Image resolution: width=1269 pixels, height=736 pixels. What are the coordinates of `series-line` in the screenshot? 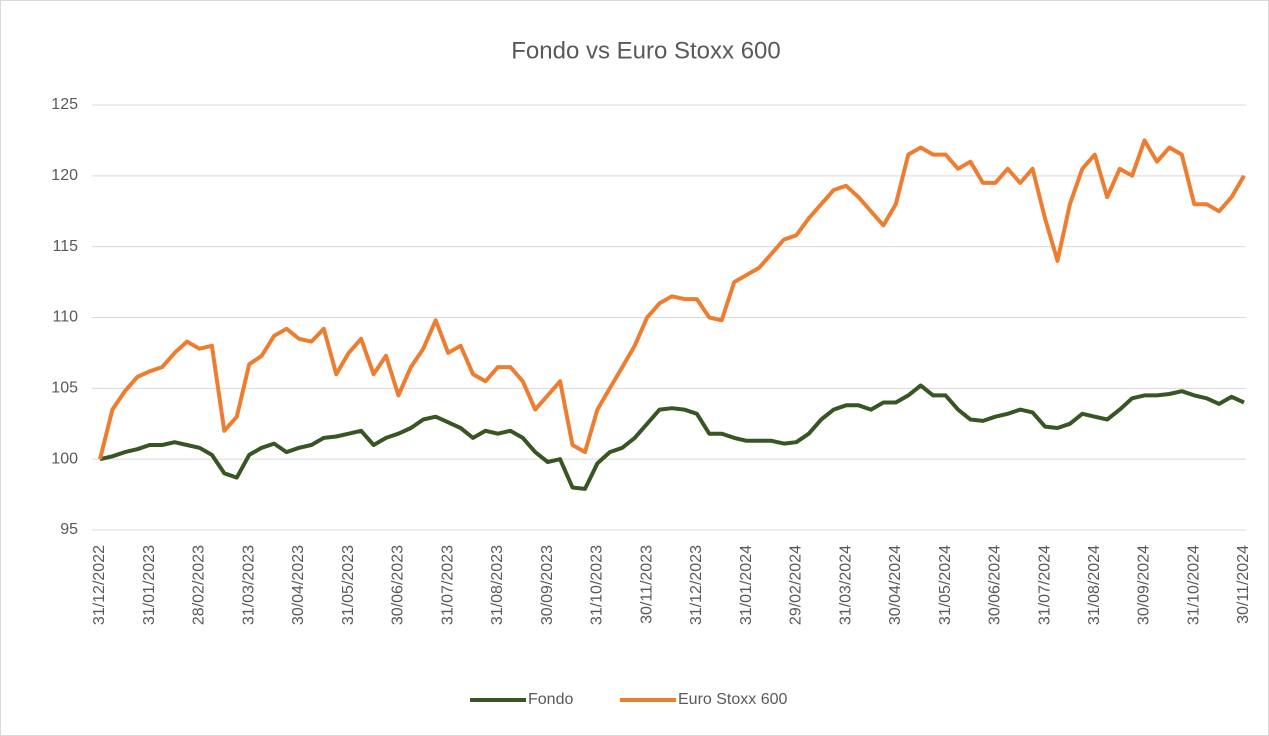 It's located at (672, 437).